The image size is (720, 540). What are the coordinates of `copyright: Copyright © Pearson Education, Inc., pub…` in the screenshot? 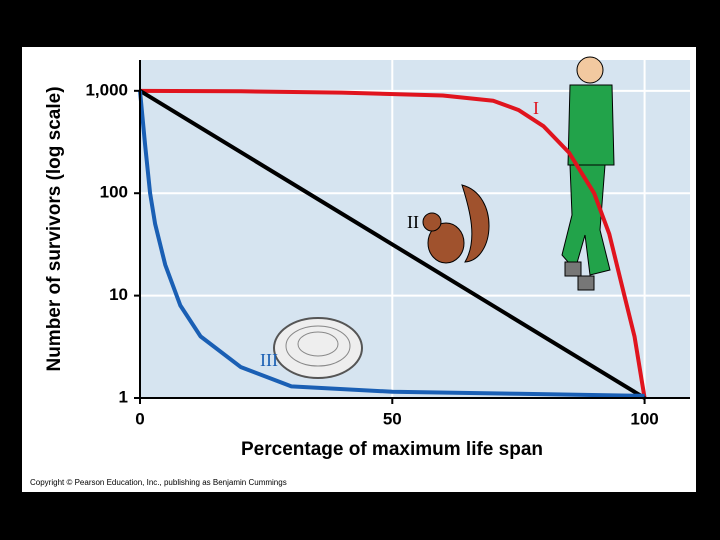 It's located at (158, 482).